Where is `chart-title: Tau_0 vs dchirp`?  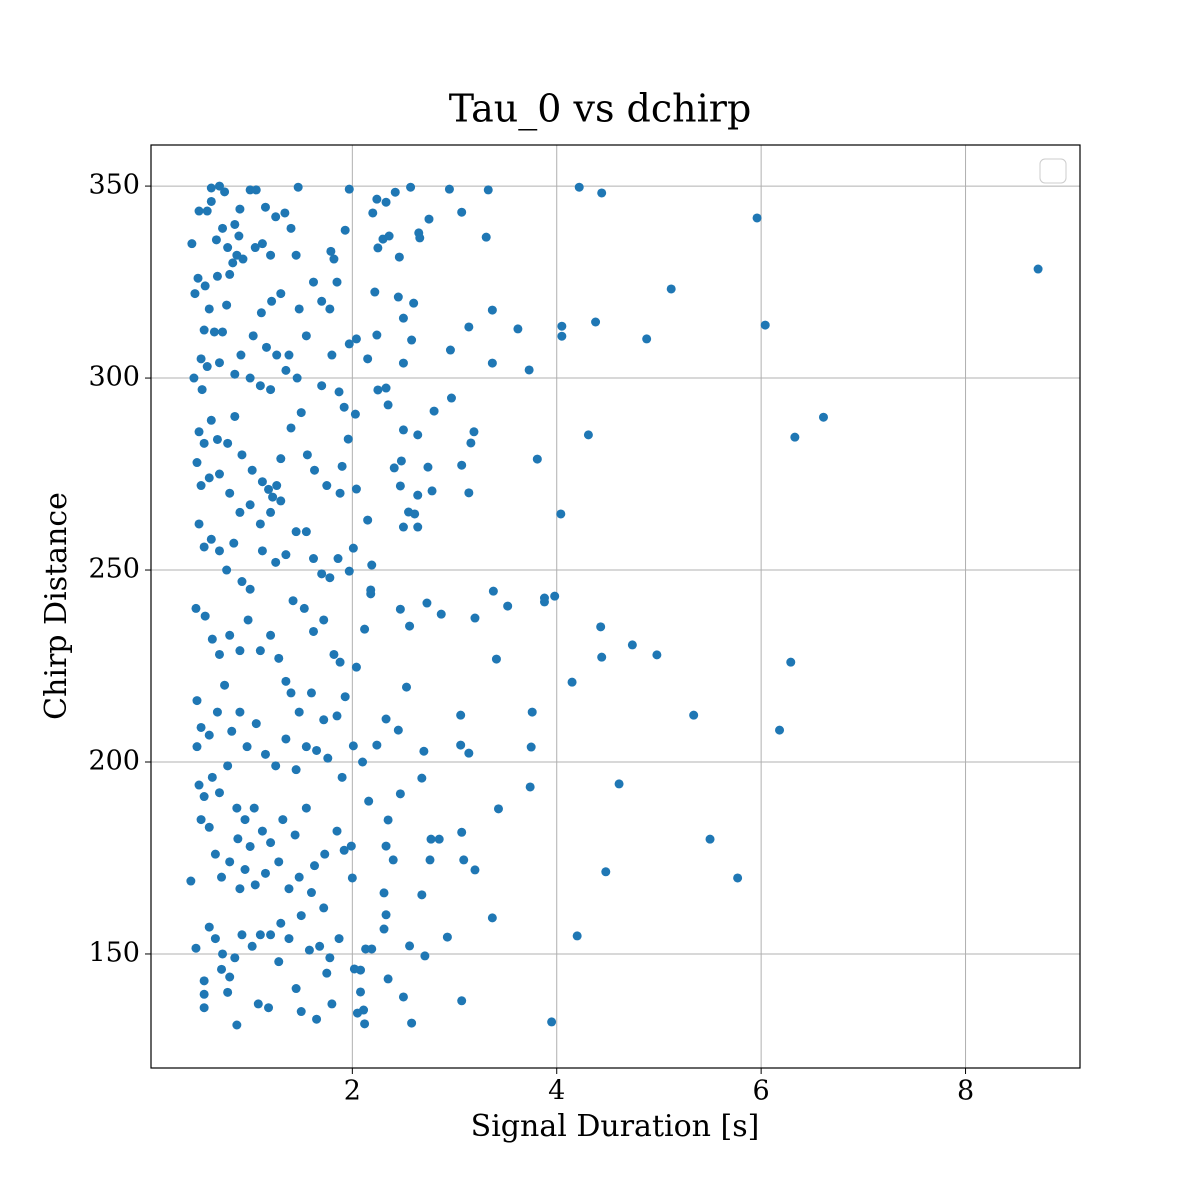
chart-title: Tau_0 vs dchirp is located at coordinates (600, 109).